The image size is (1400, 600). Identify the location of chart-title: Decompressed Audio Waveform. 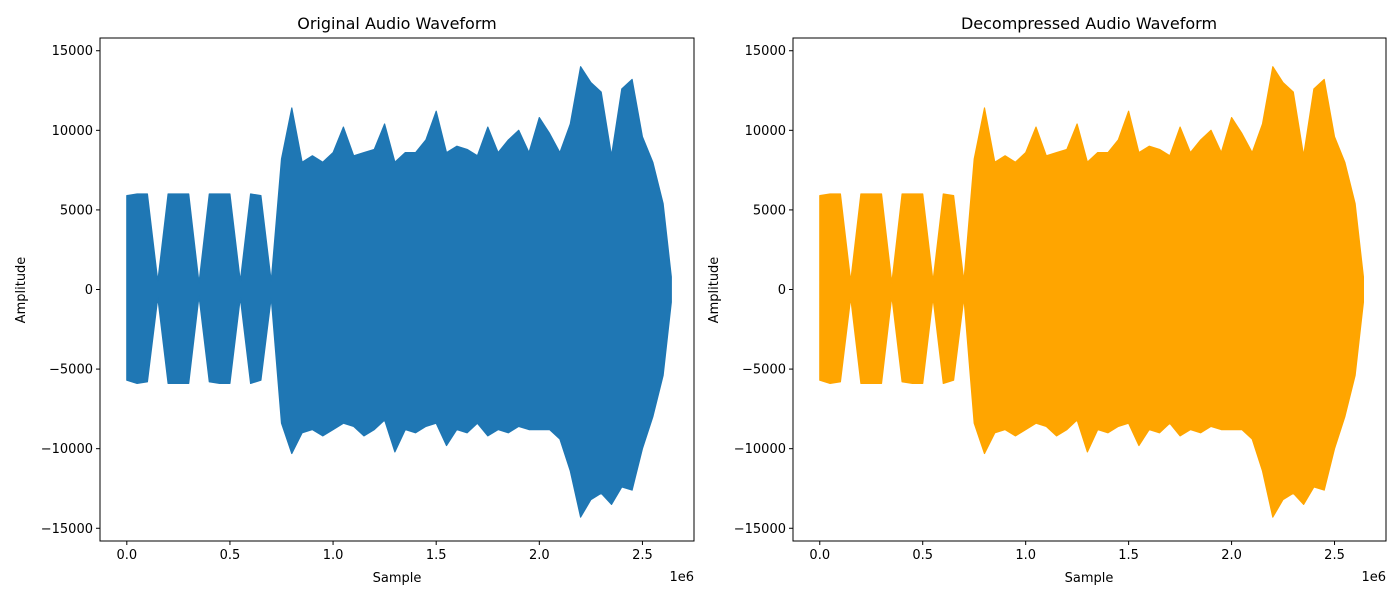
(1089, 23).